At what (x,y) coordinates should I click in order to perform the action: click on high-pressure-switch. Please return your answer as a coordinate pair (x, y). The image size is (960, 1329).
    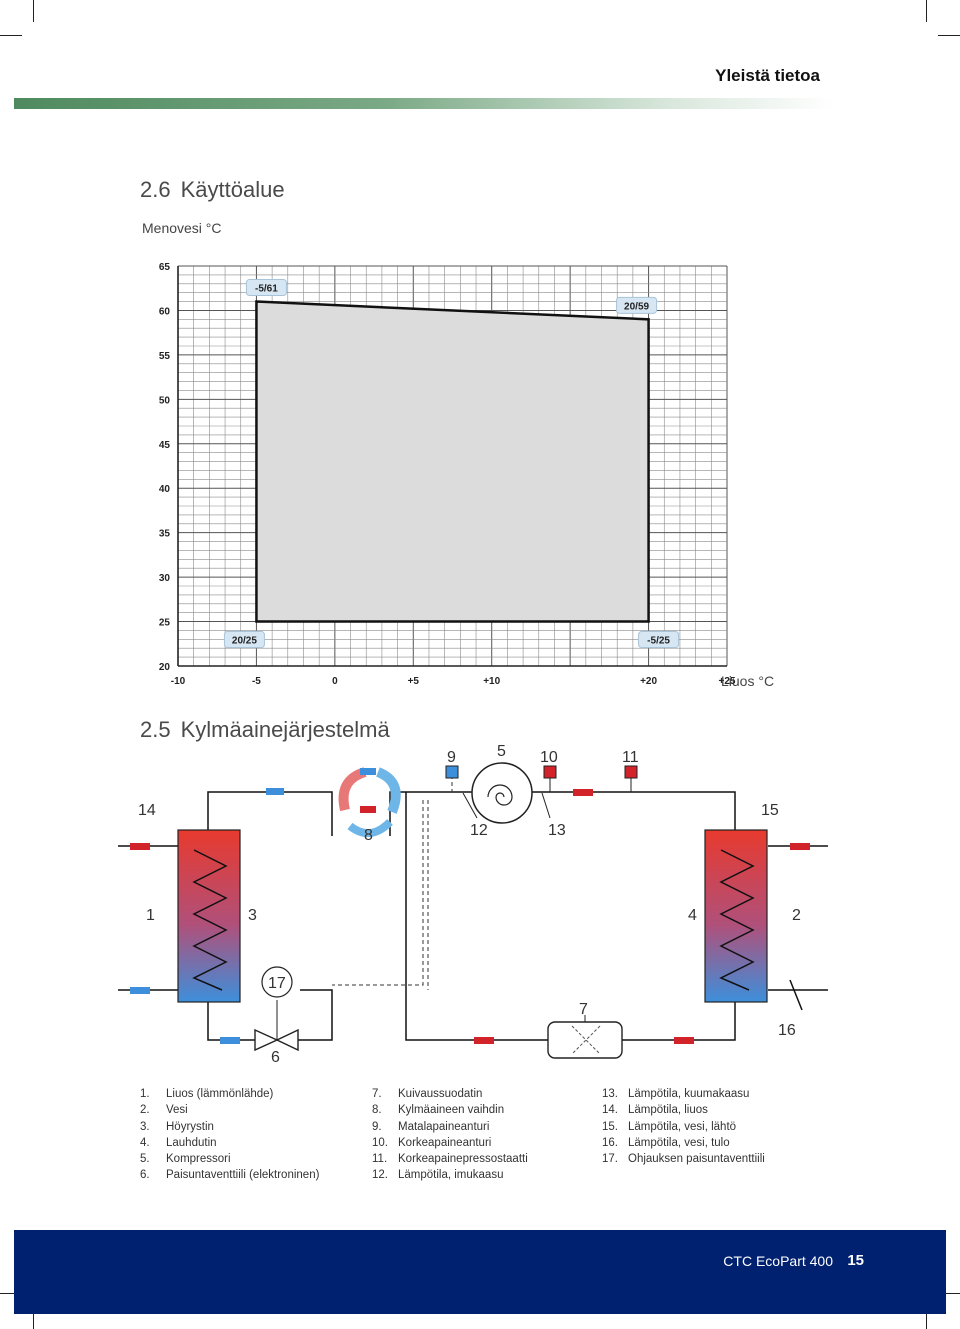
    Looking at the image, I should click on (631, 772).